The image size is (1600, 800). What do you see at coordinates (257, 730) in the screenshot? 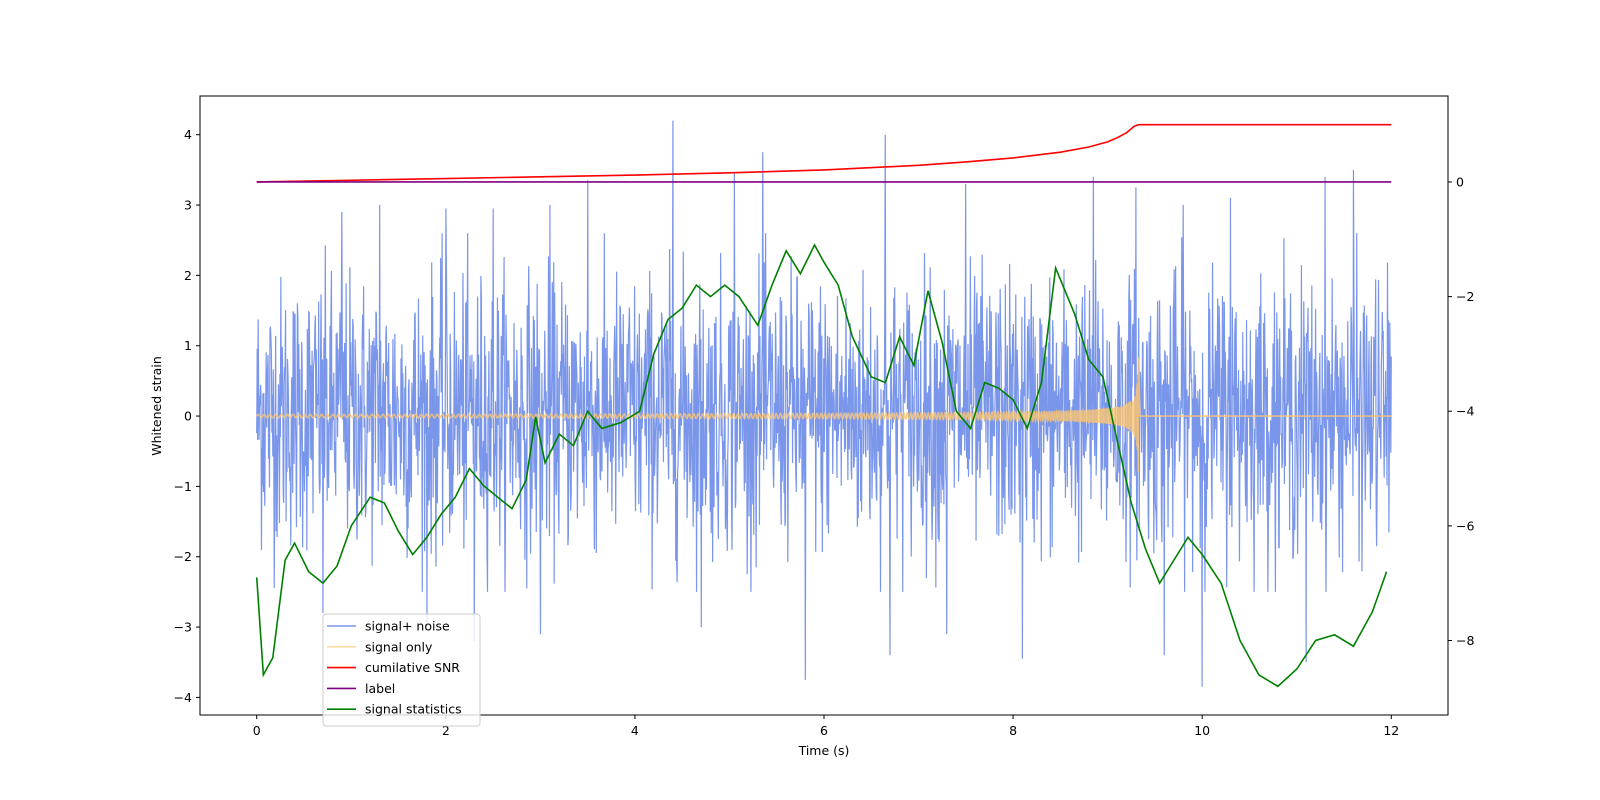
I see `x-tick-label: 0` at bounding box center [257, 730].